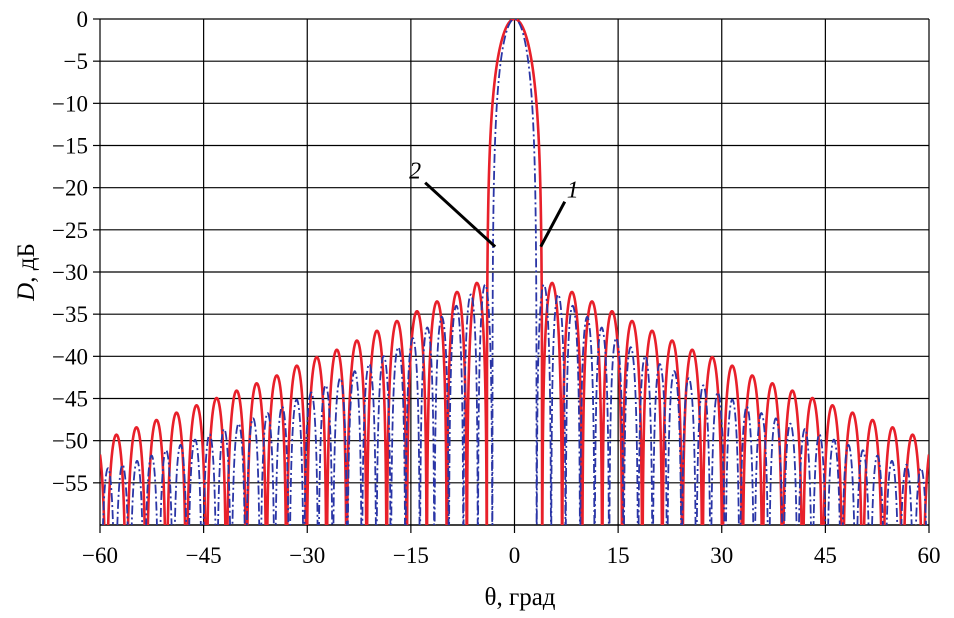 The image size is (954, 618). I want to click on annotation-label-2: 2, so click(415, 172).